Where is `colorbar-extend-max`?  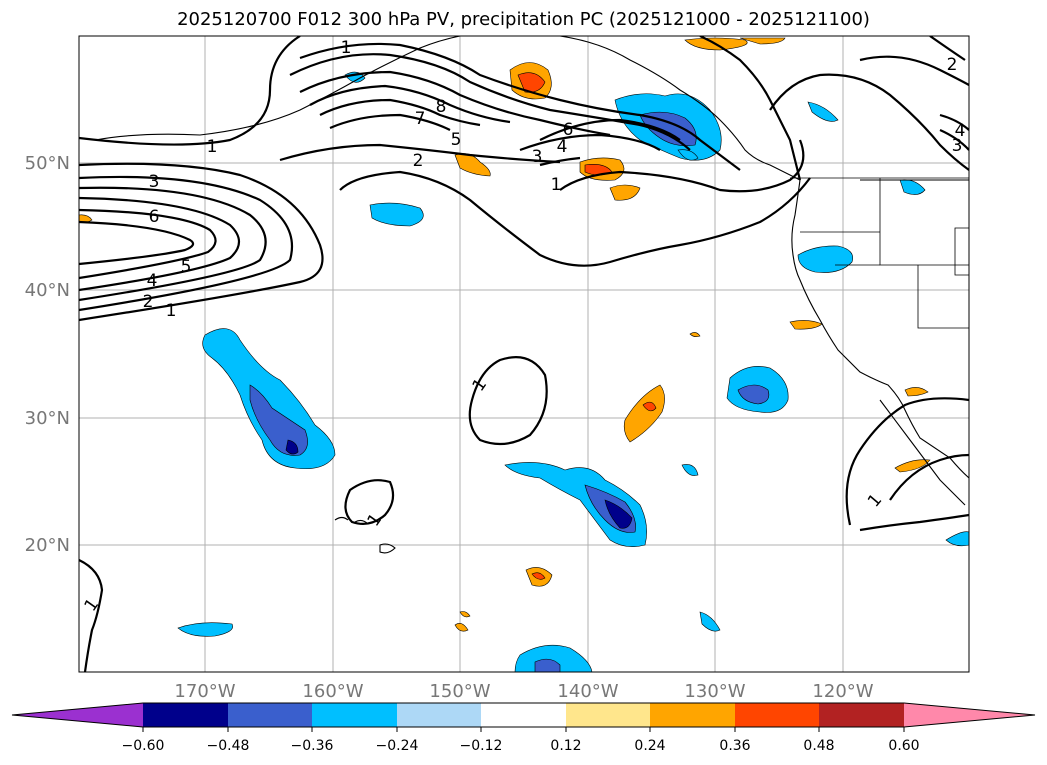 colorbar-extend-max is located at coordinates (969, 715).